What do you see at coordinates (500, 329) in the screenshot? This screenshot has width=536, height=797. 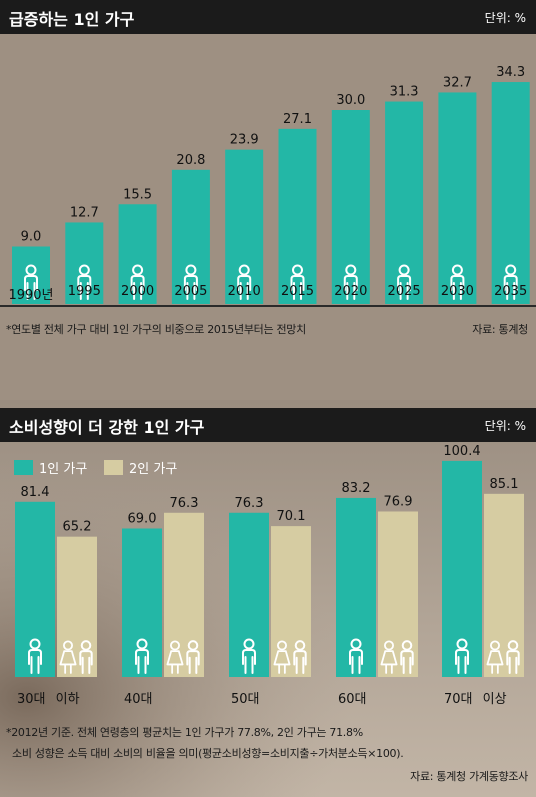 I see `chart1-source: 자료: 통계청` at bounding box center [500, 329].